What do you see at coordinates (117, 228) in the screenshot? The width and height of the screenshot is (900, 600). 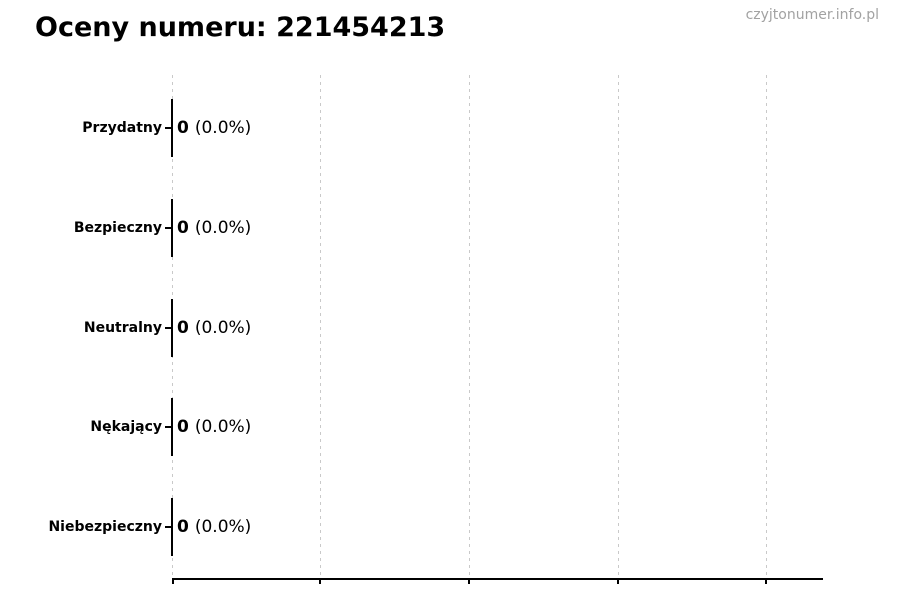 I see `category-label: Bezpieczny` at bounding box center [117, 228].